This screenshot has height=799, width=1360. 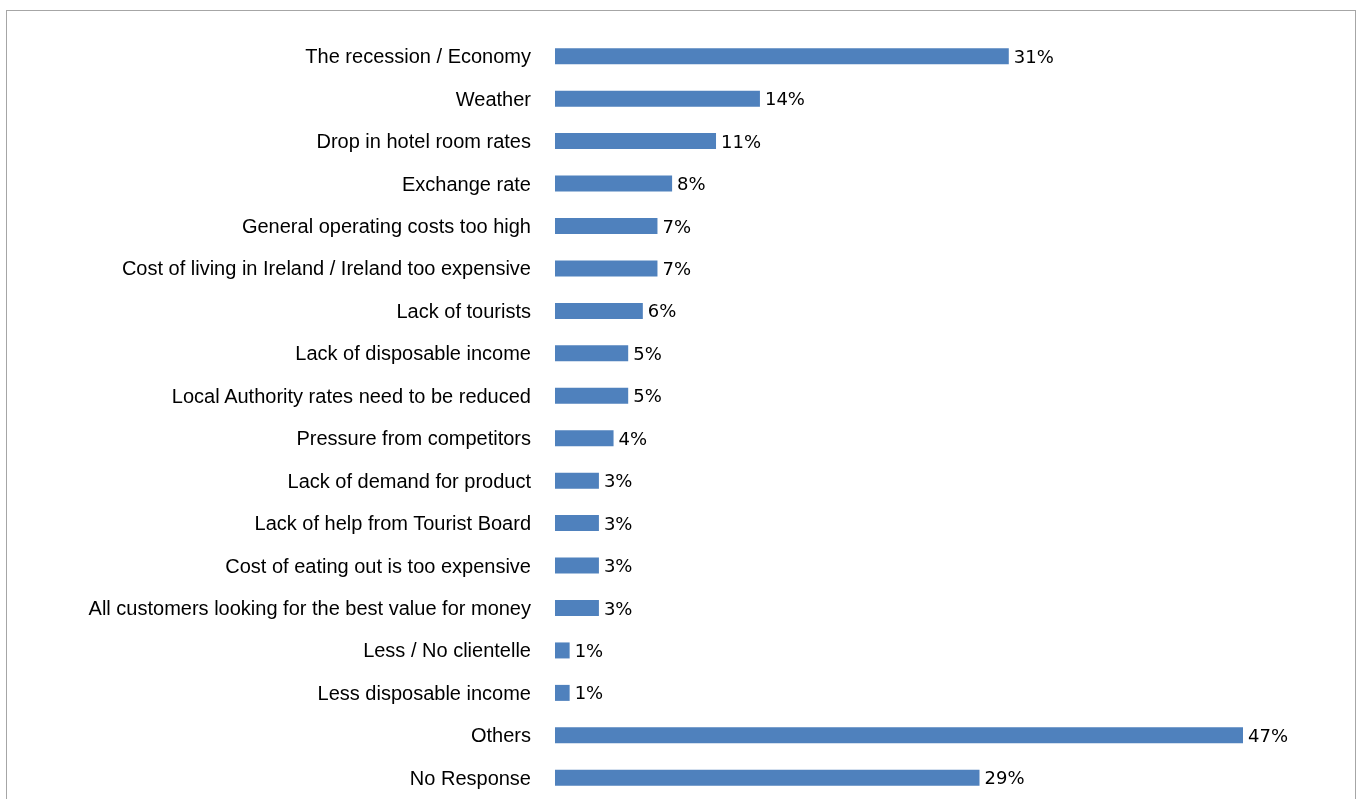 What do you see at coordinates (413, 438) in the screenshot?
I see `y-tick-label: Pressure from competitors` at bounding box center [413, 438].